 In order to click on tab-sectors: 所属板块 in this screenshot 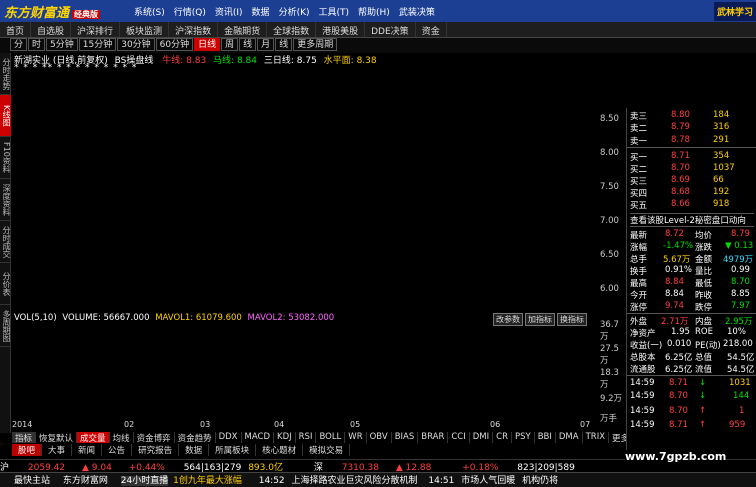, I will do `click(233, 450)`.